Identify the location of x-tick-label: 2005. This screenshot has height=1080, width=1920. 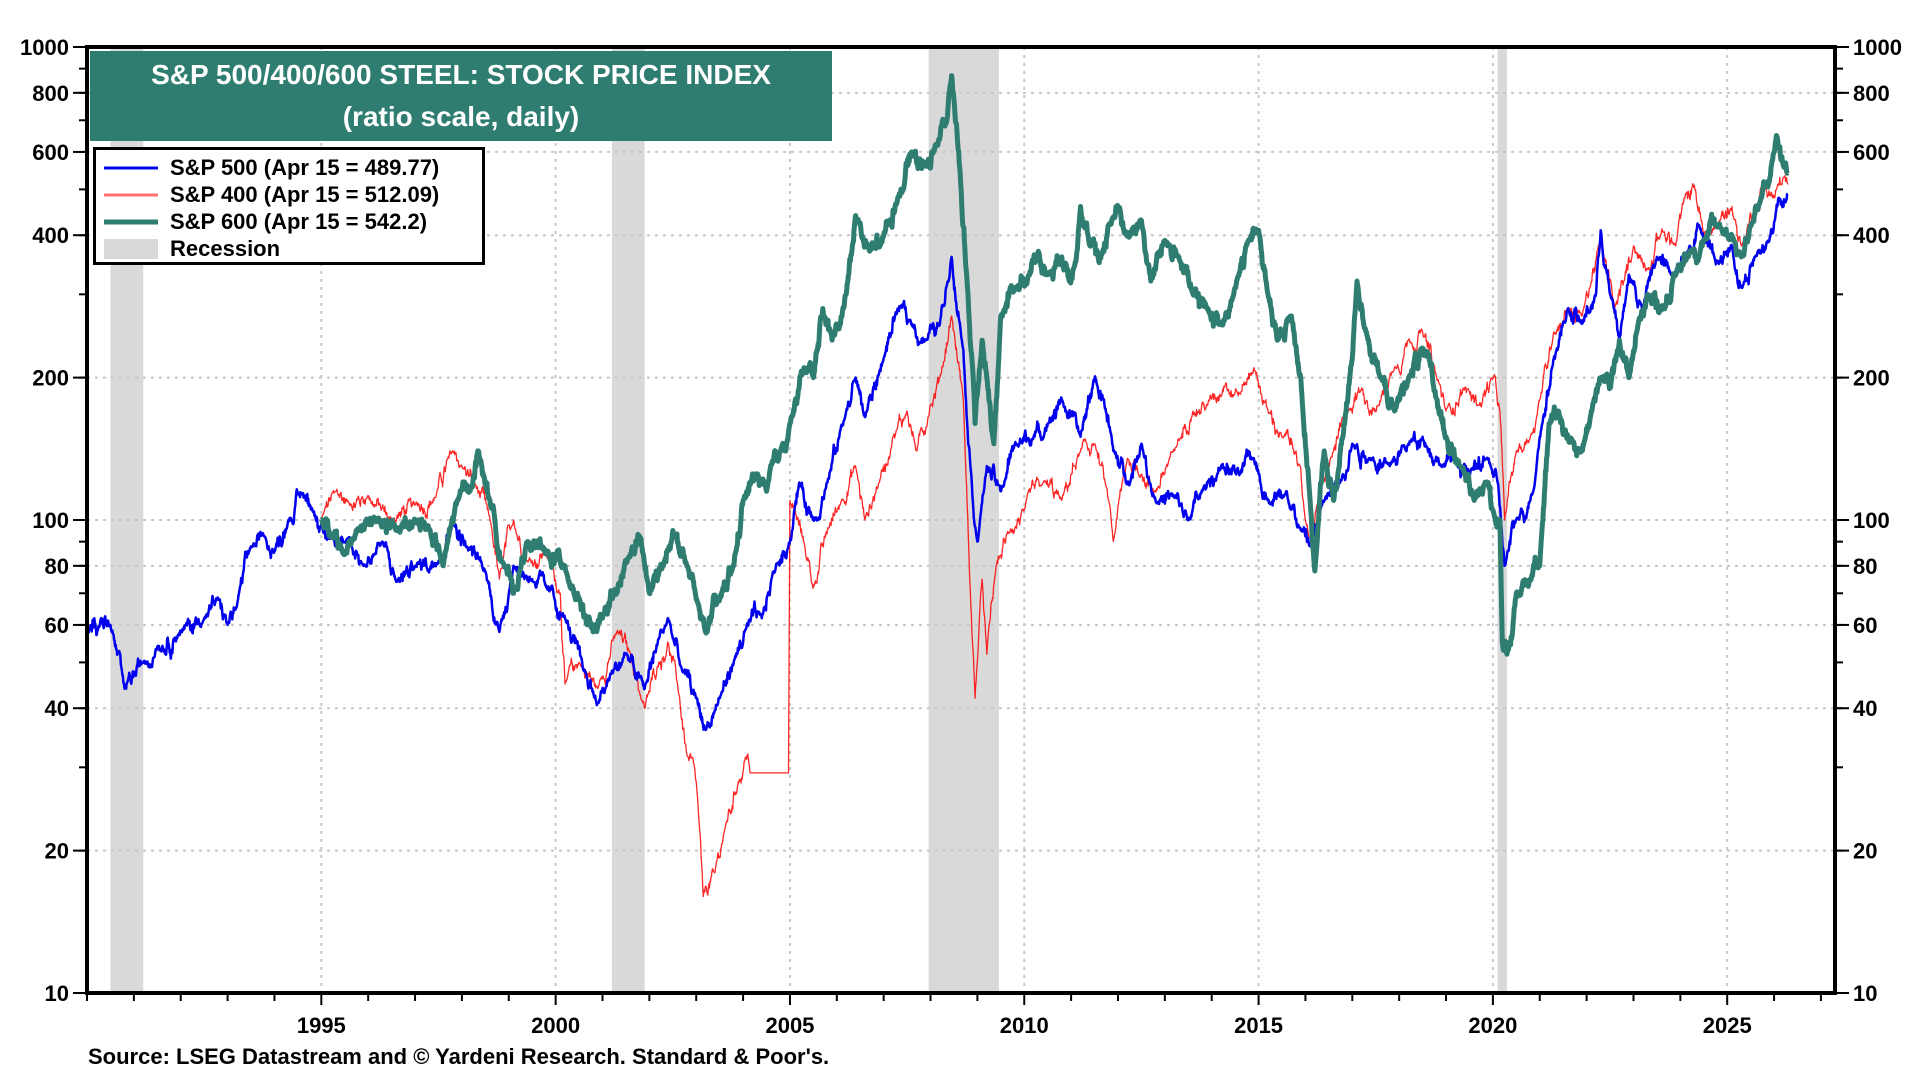
(789, 1025).